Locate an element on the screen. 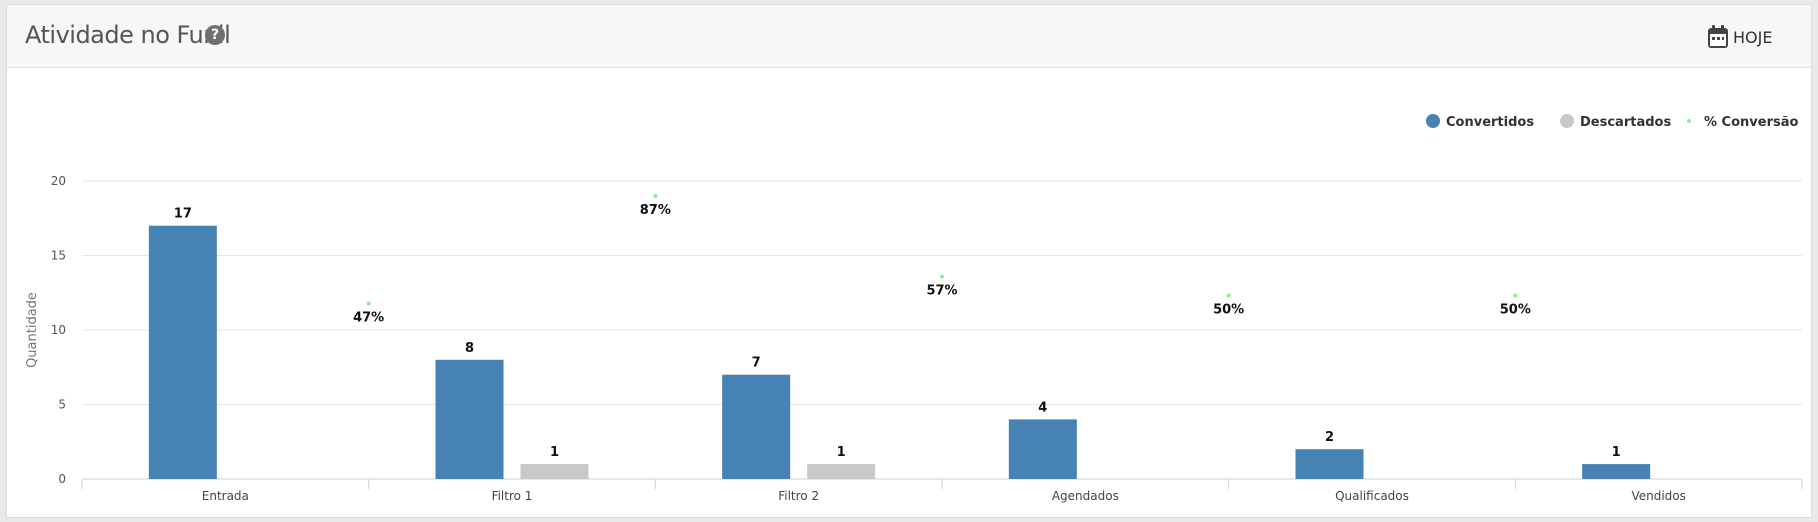  conversion-label: 87% is located at coordinates (655, 210).